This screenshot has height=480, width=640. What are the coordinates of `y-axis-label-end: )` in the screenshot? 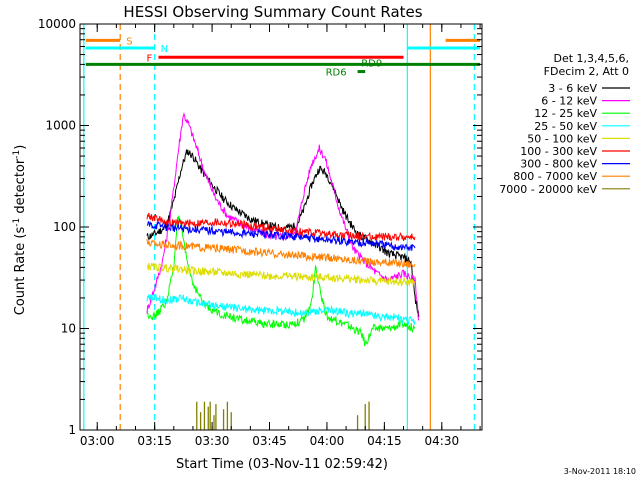 It's located at (20, 147).